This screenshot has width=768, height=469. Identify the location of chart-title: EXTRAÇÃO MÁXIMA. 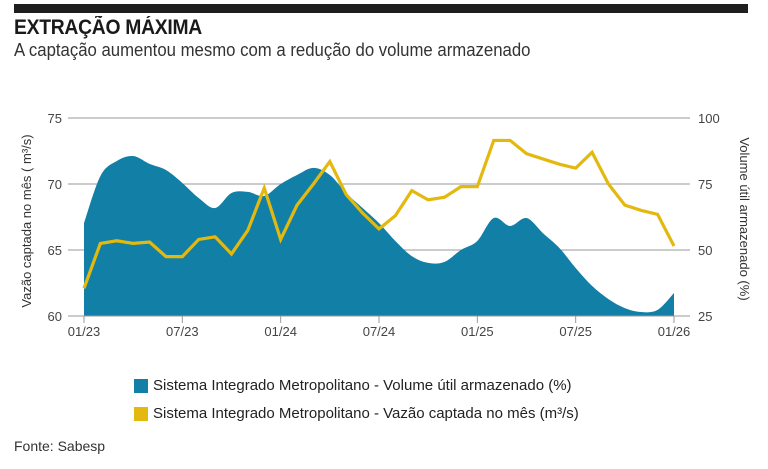
(108, 27).